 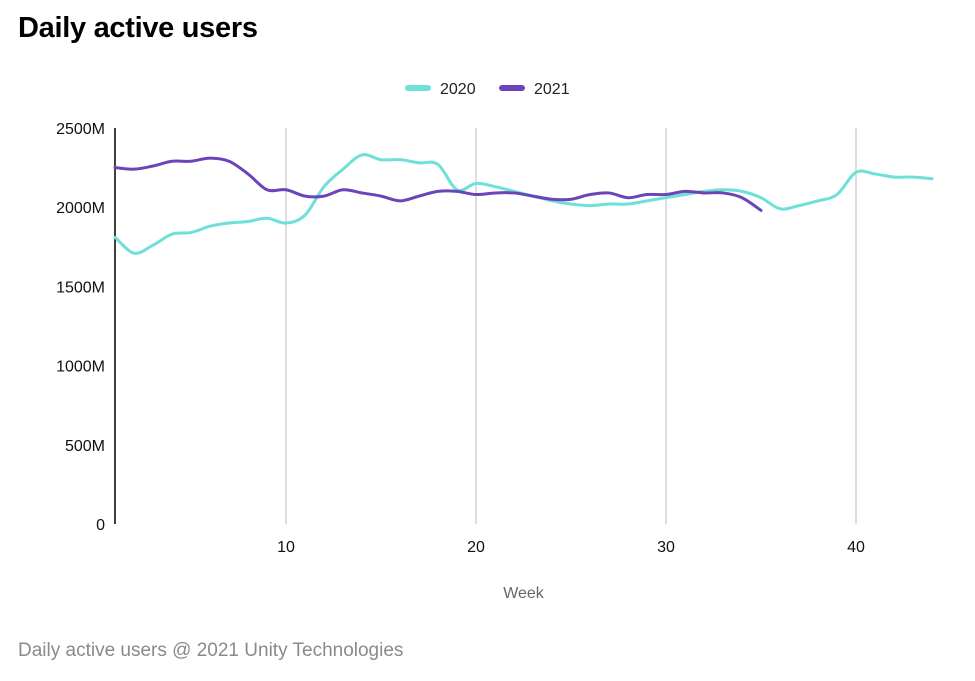 I want to click on legend: 2020 2021, so click(x=487, y=89).